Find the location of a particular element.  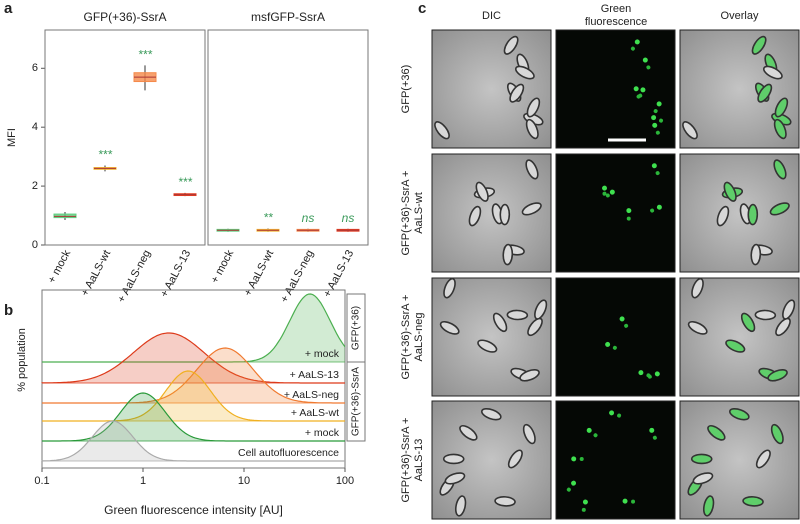

y-tick-label: 2 is located at coordinates (35, 186).